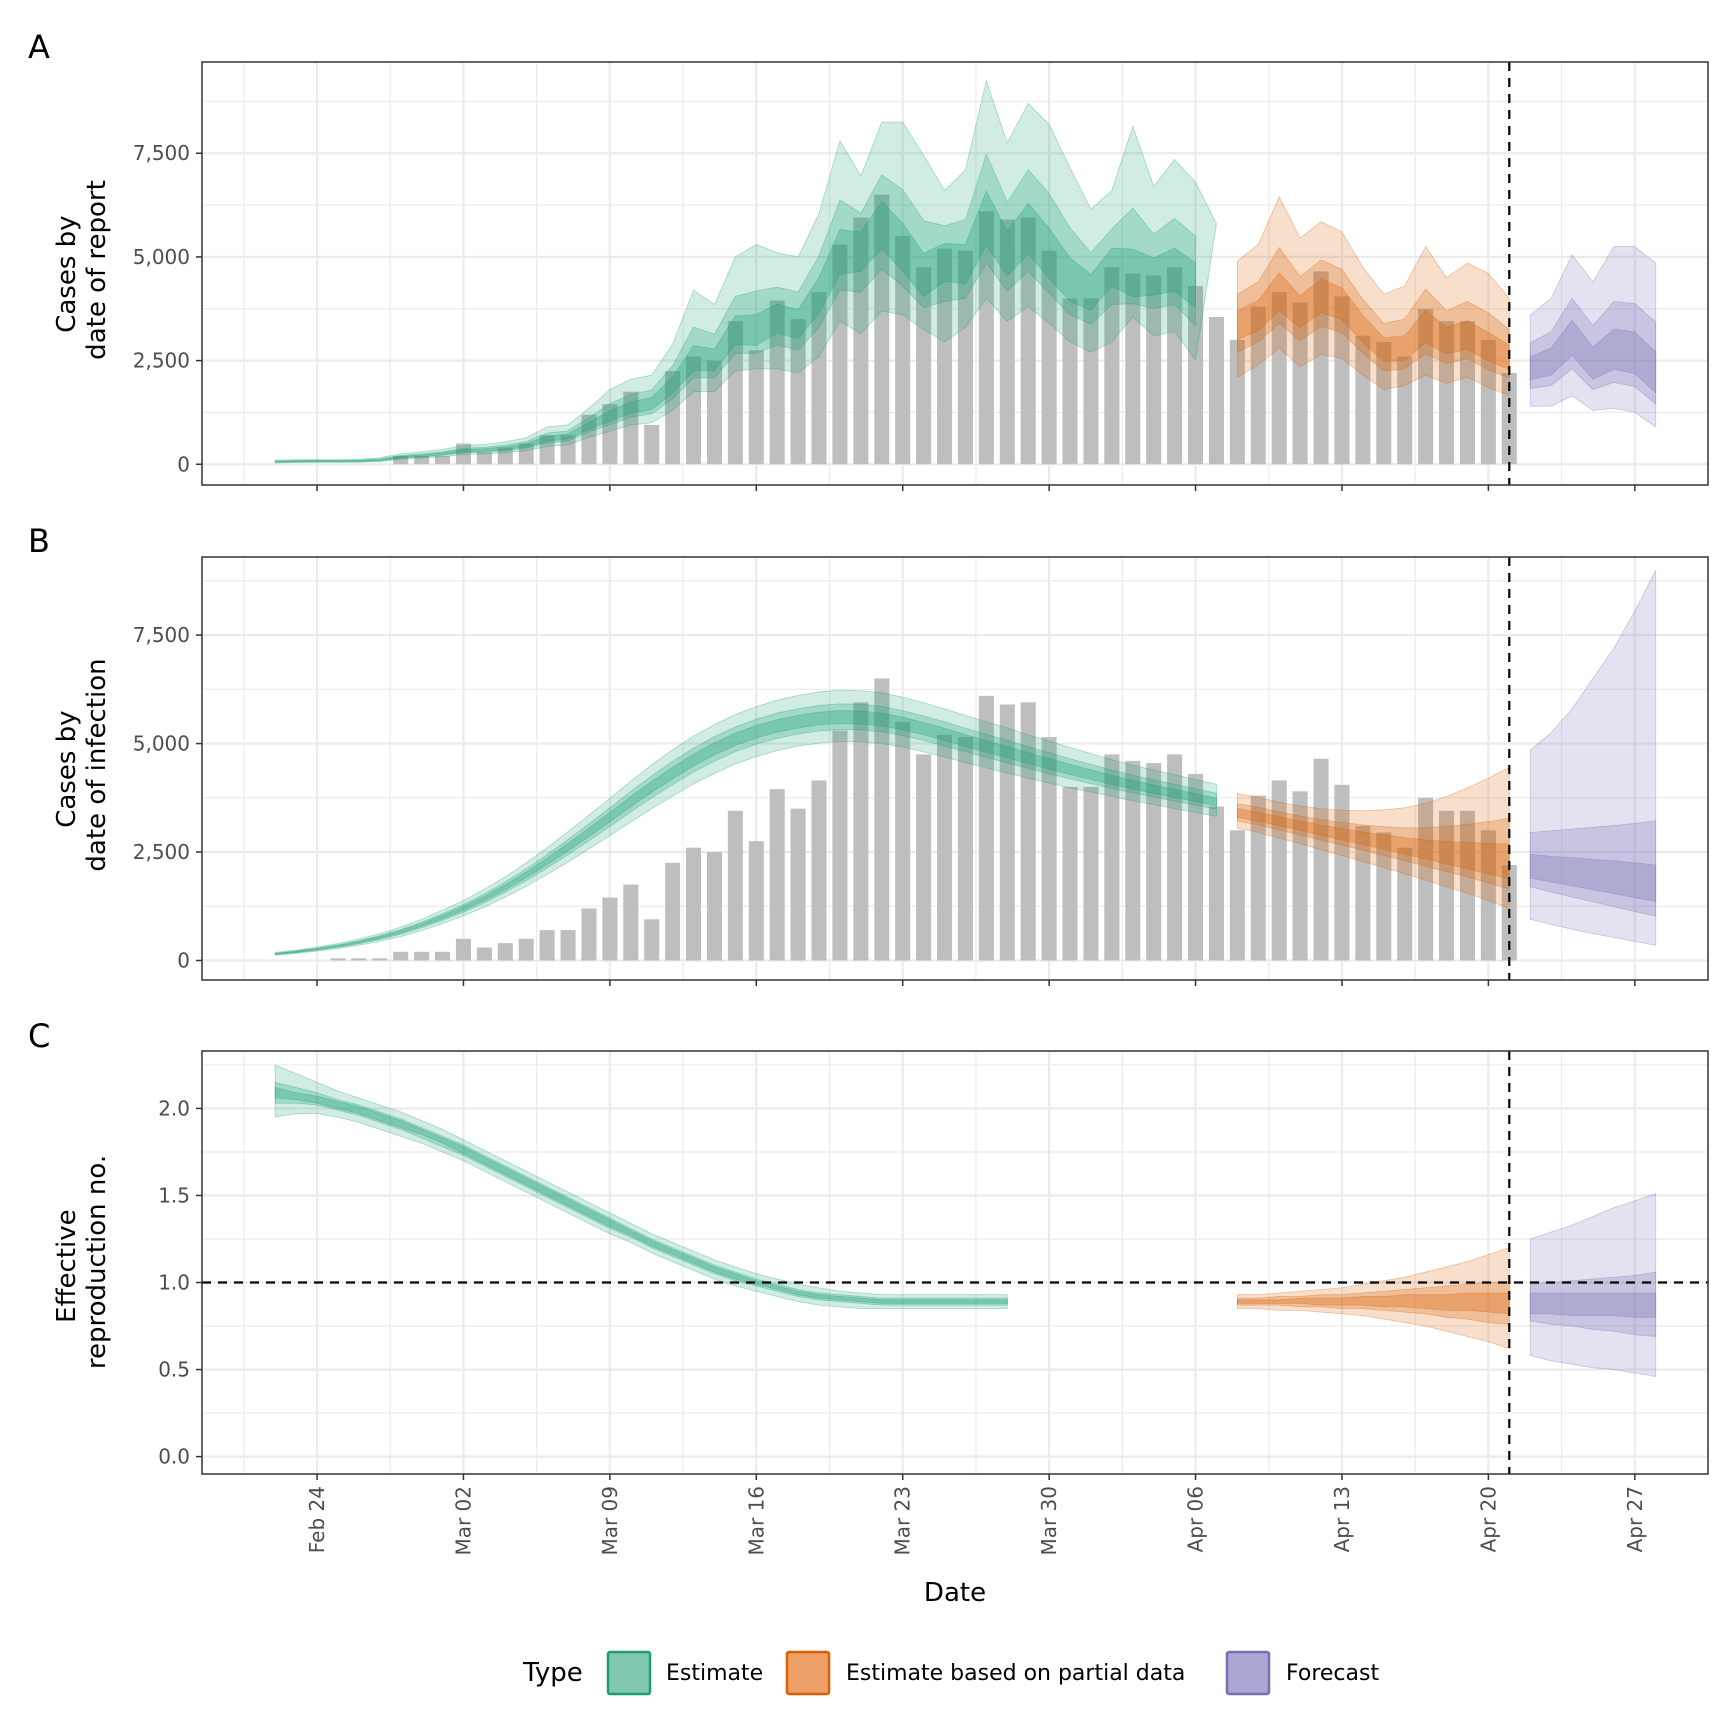 This screenshot has width=1728, height=1728. What do you see at coordinates (552, 1673) in the screenshot?
I see `legend-title: Type` at bounding box center [552, 1673].